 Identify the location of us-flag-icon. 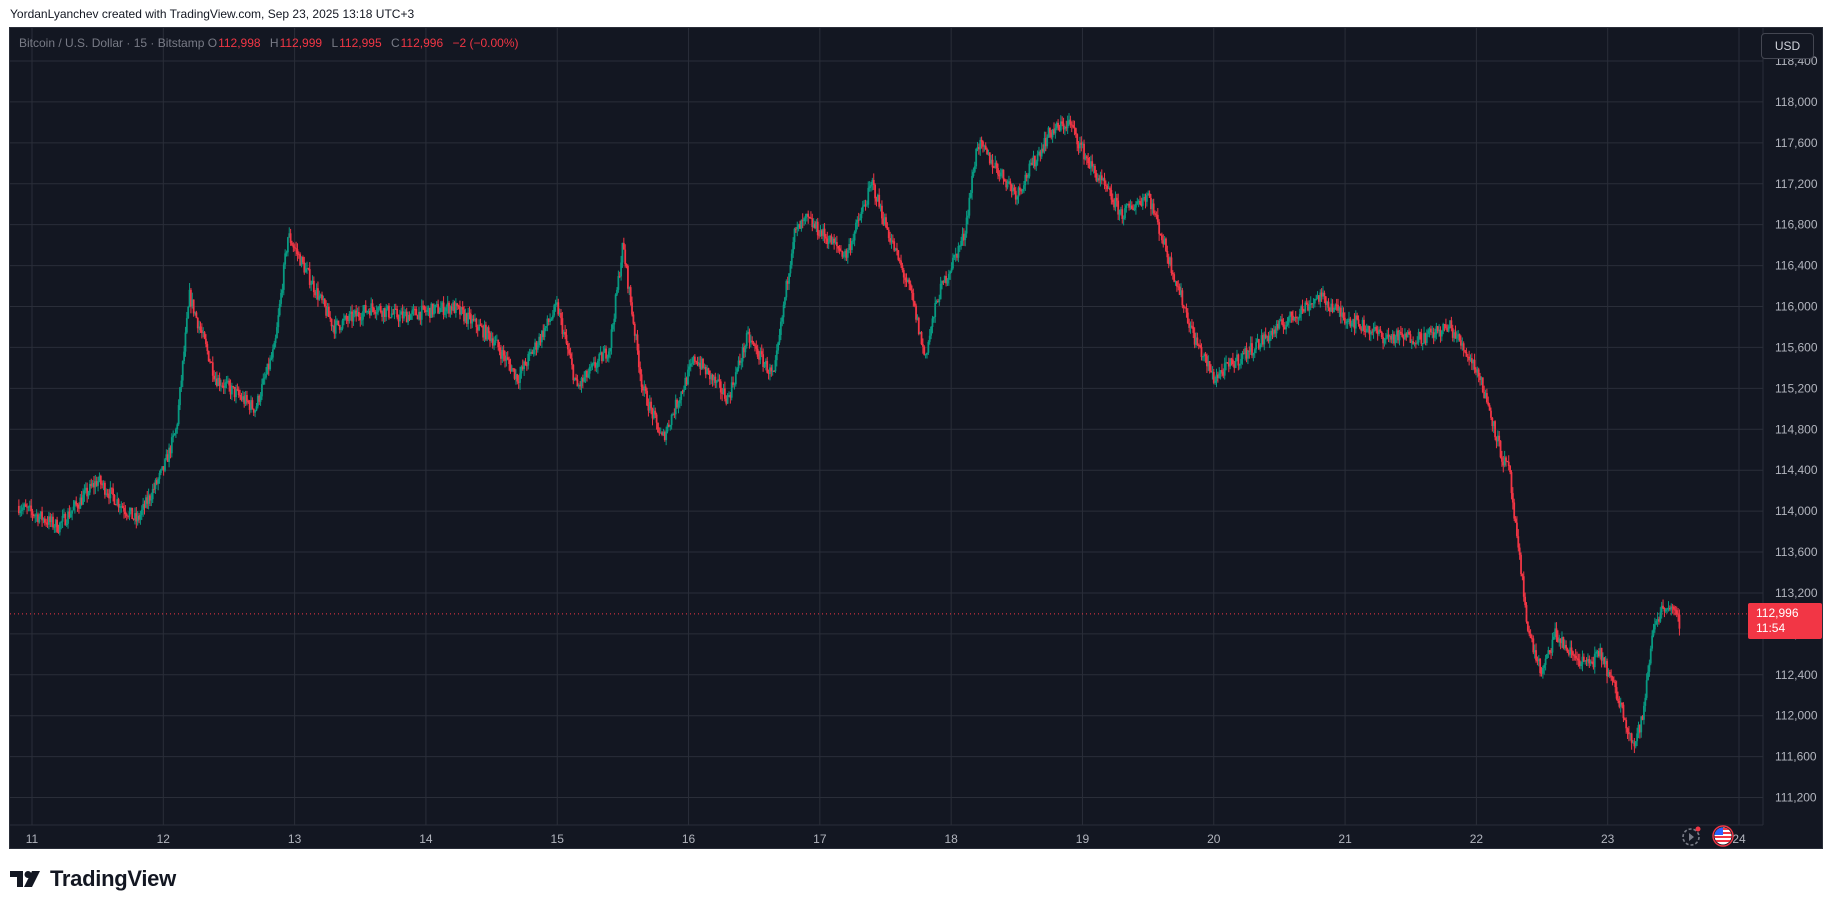
(1723, 836).